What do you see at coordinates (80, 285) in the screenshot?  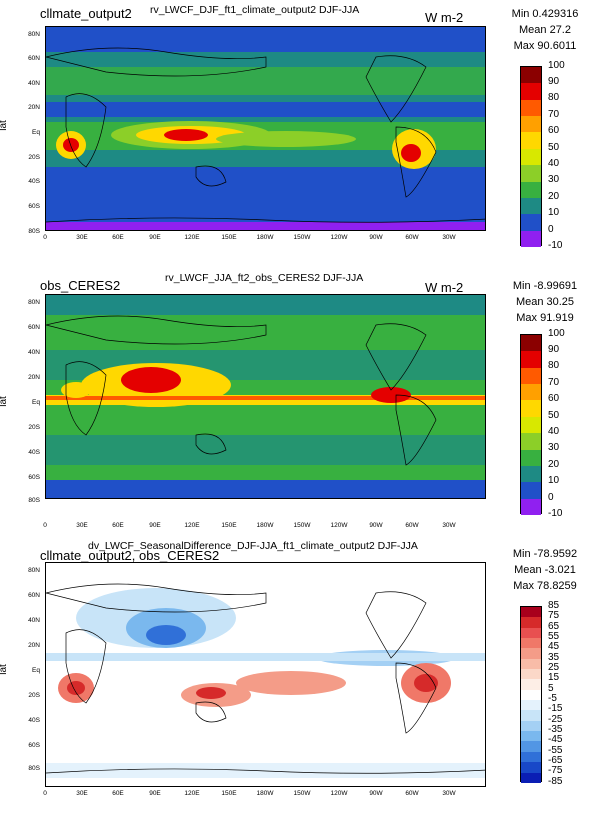 I see `panel-left-title: obs_CERES2` at bounding box center [80, 285].